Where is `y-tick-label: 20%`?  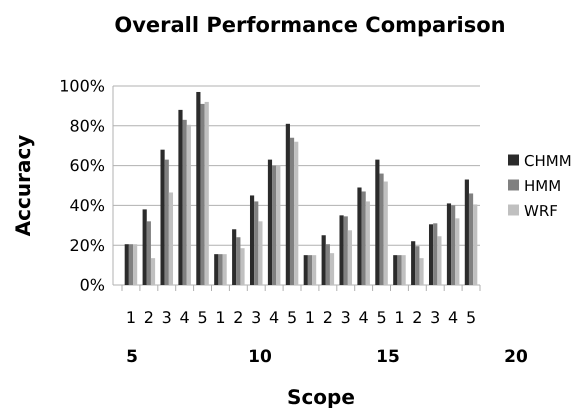
y-tick-label: 20% is located at coordinates (87, 245).